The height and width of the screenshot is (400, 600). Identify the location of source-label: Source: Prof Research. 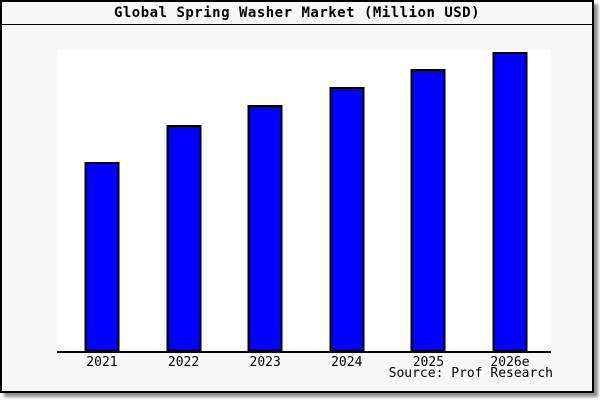
(470, 373).